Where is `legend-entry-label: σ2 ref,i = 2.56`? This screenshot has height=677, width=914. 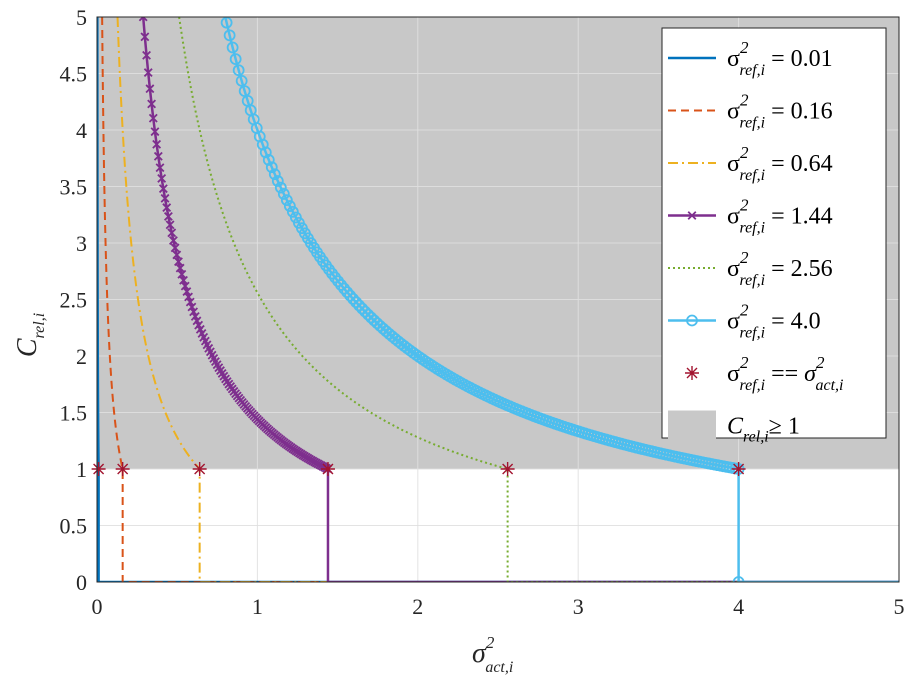 legend-entry-label: σ2 ref,i = 2.56 is located at coordinates (780, 268).